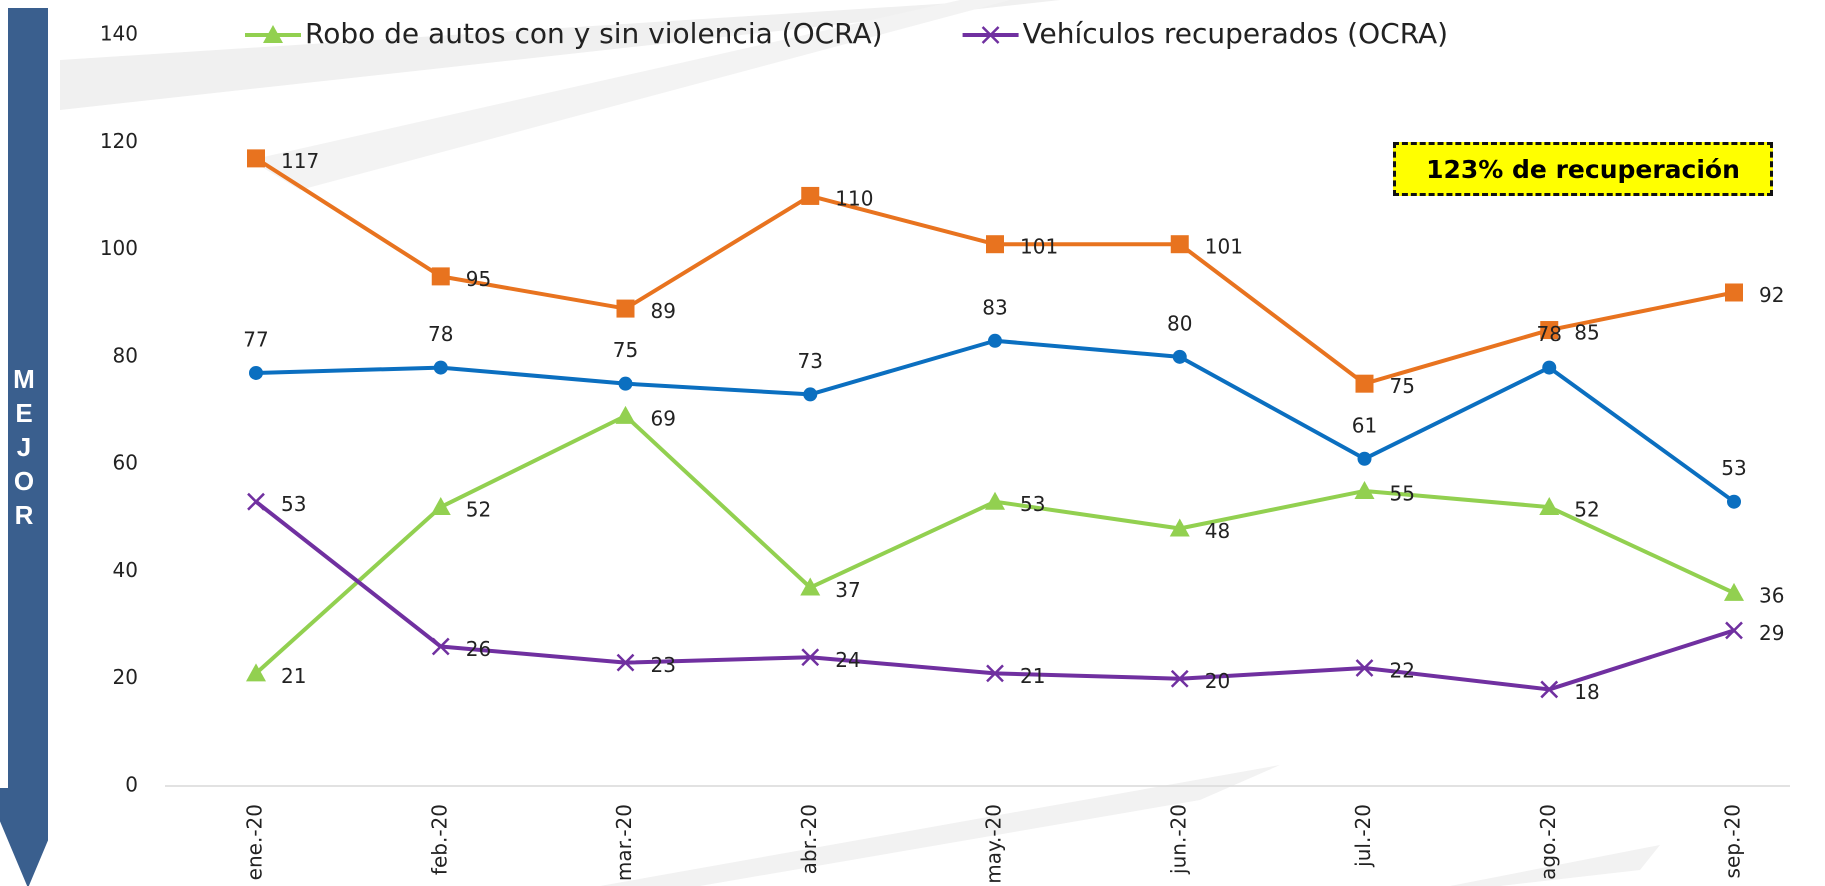 The height and width of the screenshot is (886, 1825). What do you see at coordinates (119, 248) in the screenshot?
I see `y-tick-label: 100` at bounding box center [119, 248].